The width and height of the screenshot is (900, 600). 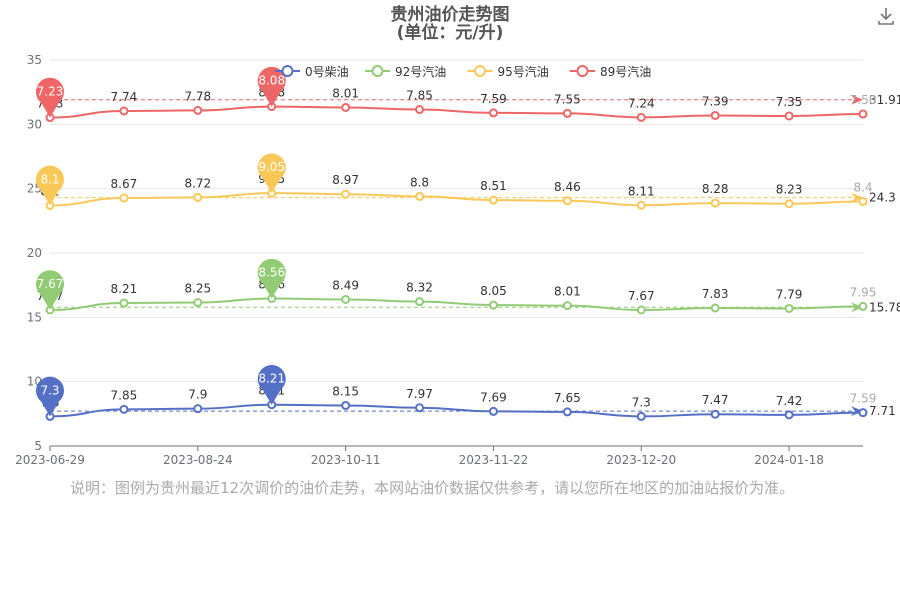 I want to click on data-label: 8.25, so click(x=197, y=289).